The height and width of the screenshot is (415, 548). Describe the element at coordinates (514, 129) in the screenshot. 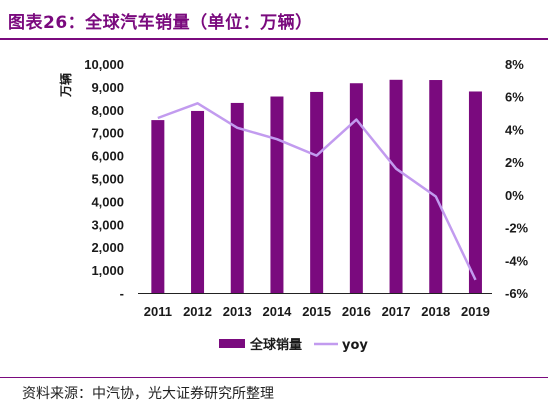

I see `y2-tick-label: 4%` at that location.